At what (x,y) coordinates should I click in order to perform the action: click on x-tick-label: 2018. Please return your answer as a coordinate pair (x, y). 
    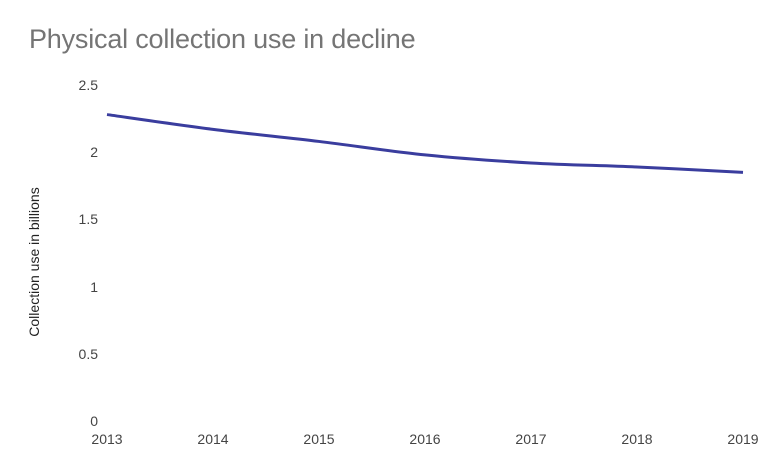
    Looking at the image, I should click on (637, 439).